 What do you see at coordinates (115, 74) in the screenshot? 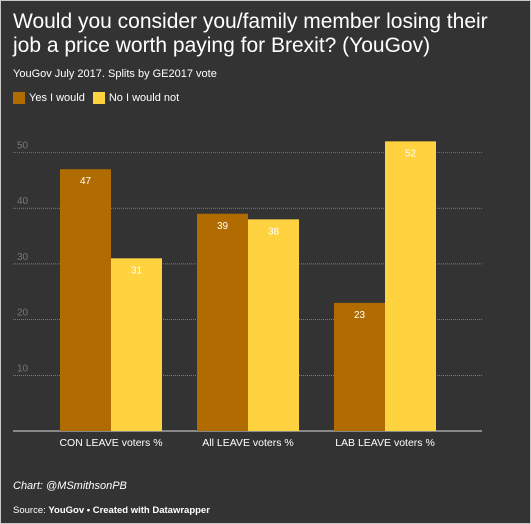
I see `chart-subtitle: YouGov July 2017. Splits by GE2017 vote` at bounding box center [115, 74].